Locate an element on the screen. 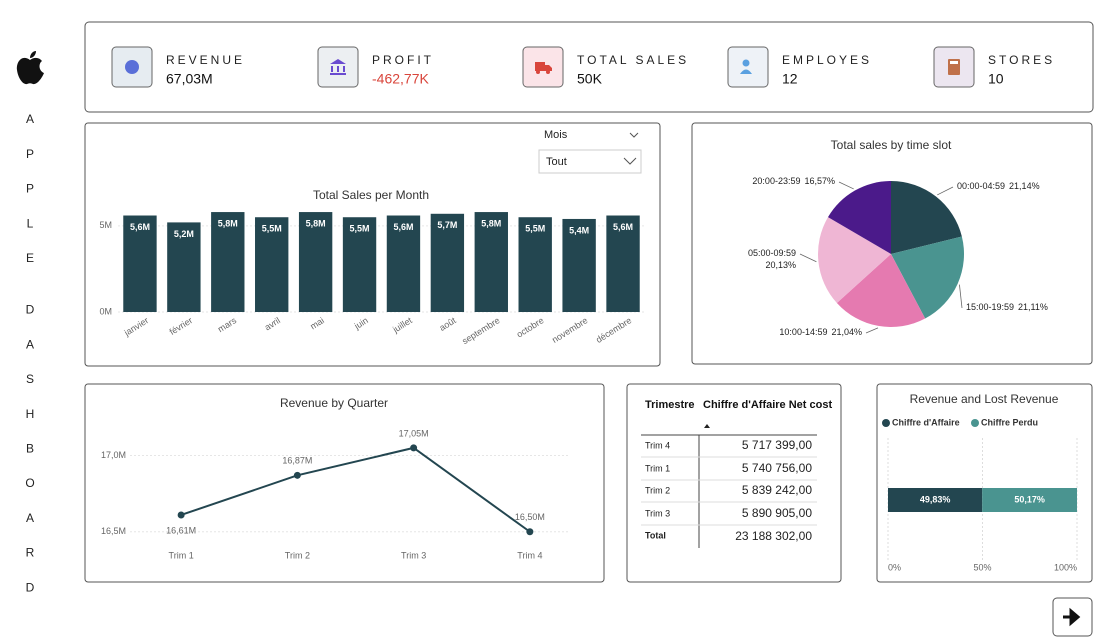 This screenshot has height=638, width=1116. slice-category: 05:00-09:59 is located at coordinates (772, 253).